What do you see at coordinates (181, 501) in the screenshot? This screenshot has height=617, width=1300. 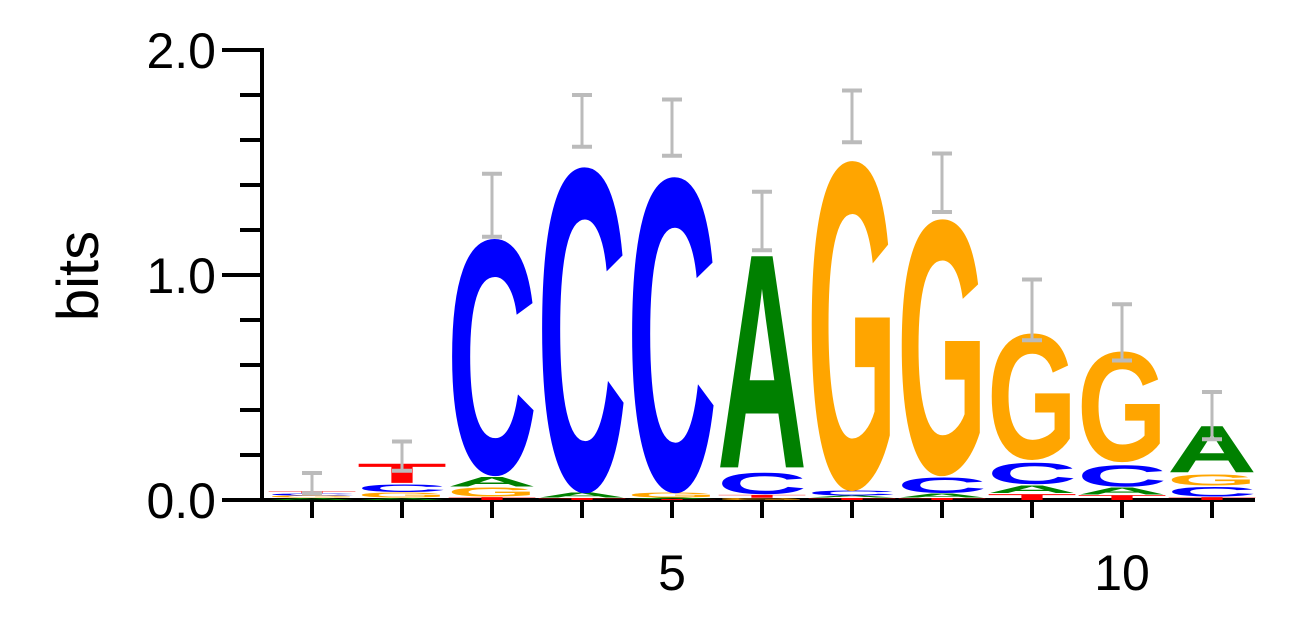 I see `y-tick-label: 0.0` at bounding box center [181, 501].